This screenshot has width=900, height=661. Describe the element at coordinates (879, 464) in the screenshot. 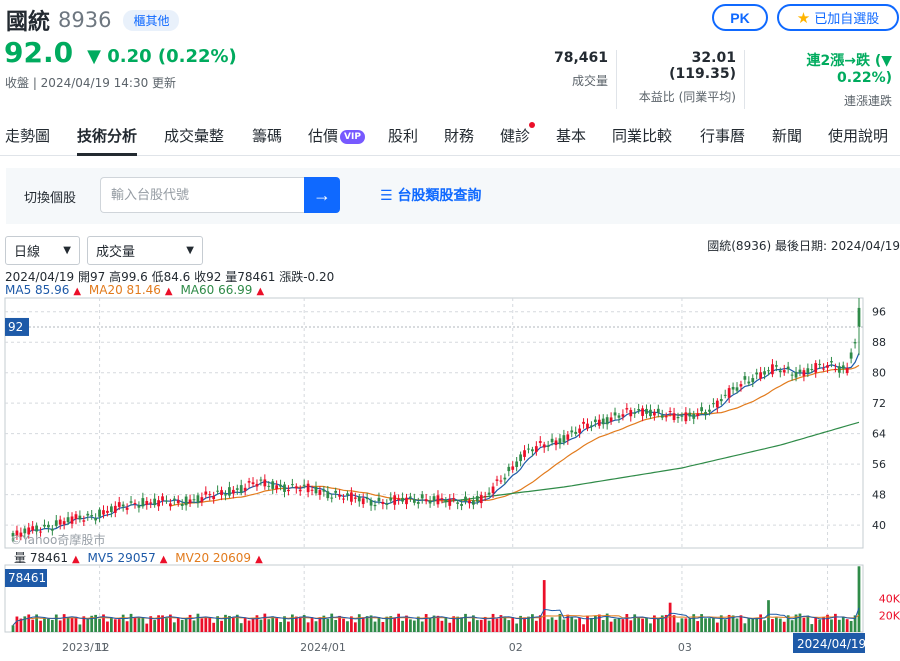

I see `price-tick-label: 56` at that location.